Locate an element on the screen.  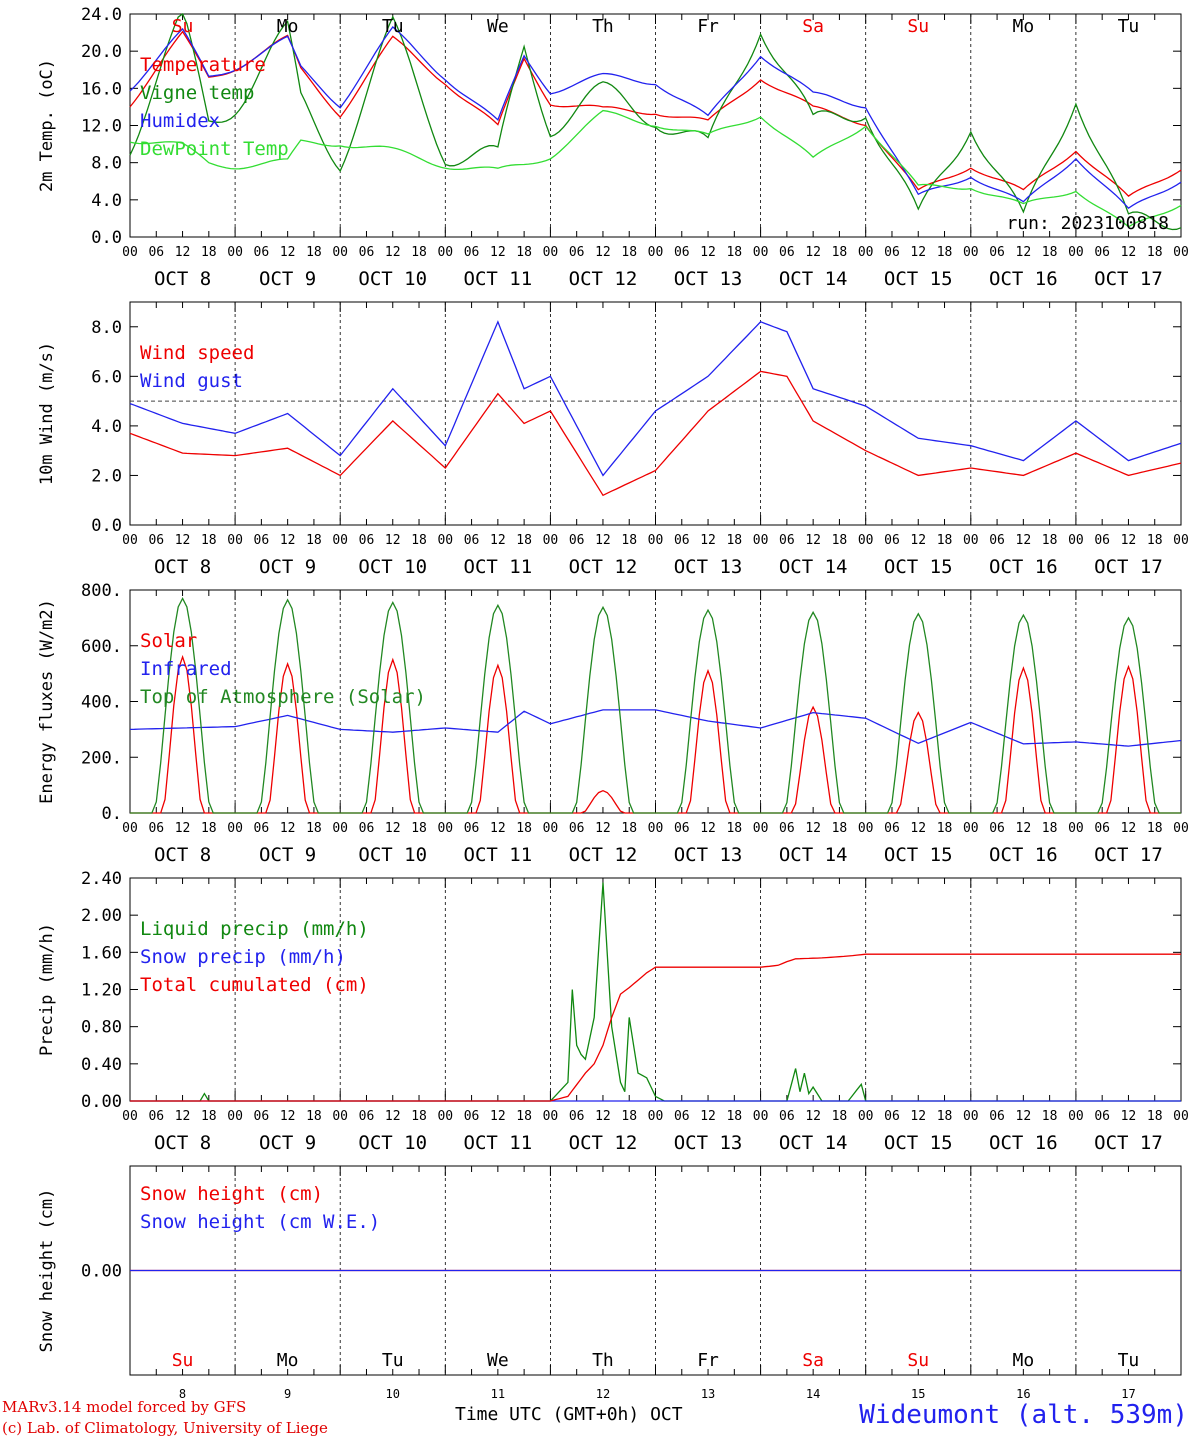
day-number-label: 10 is located at coordinates (393, 1394).